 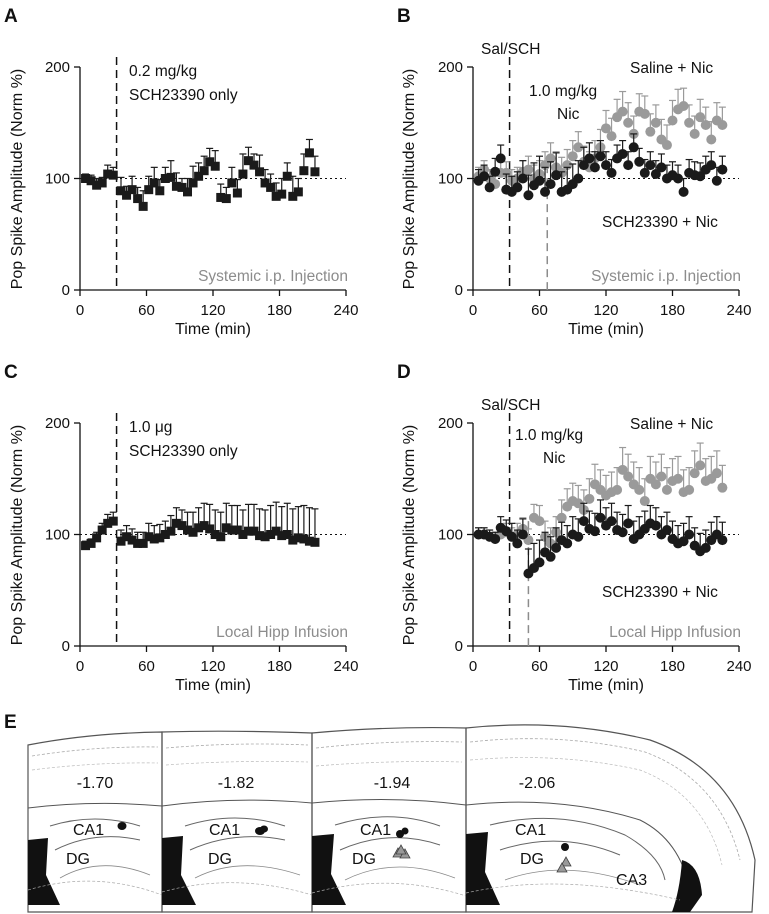 What do you see at coordinates (610, 818) in the screenshot?
I see `atlas-section-4: -2.06 CA1 DG CA3` at bounding box center [610, 818].